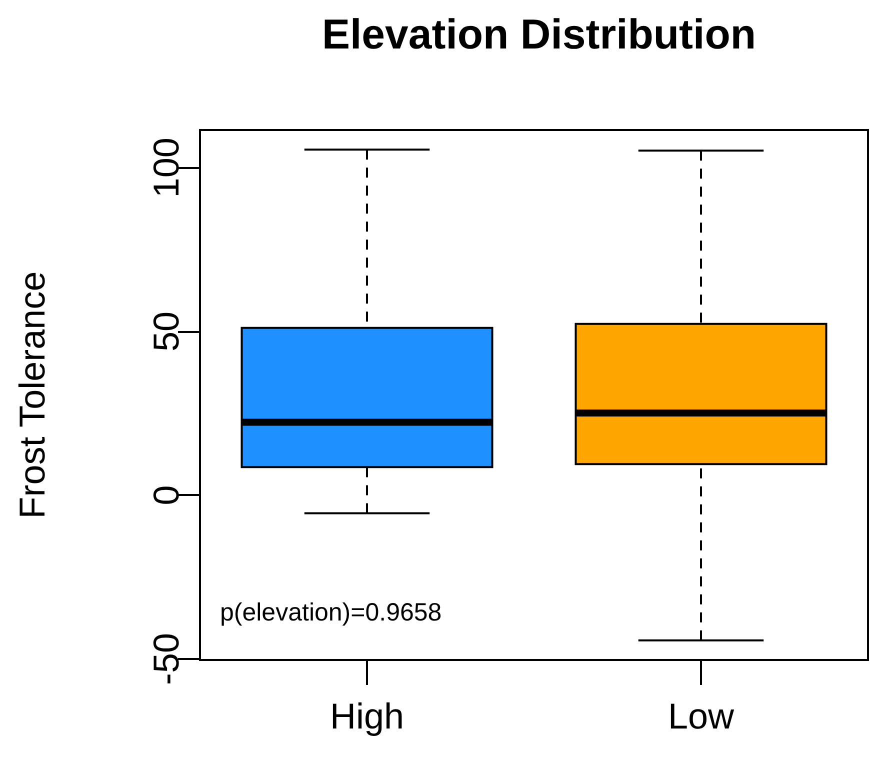 Image resolution: width=870 pixels, height=760 pixels. What do you see at coordinates (702, 716) in the screenshot?
I see `x-tick-label: Low` at bounding box center [702, 716].